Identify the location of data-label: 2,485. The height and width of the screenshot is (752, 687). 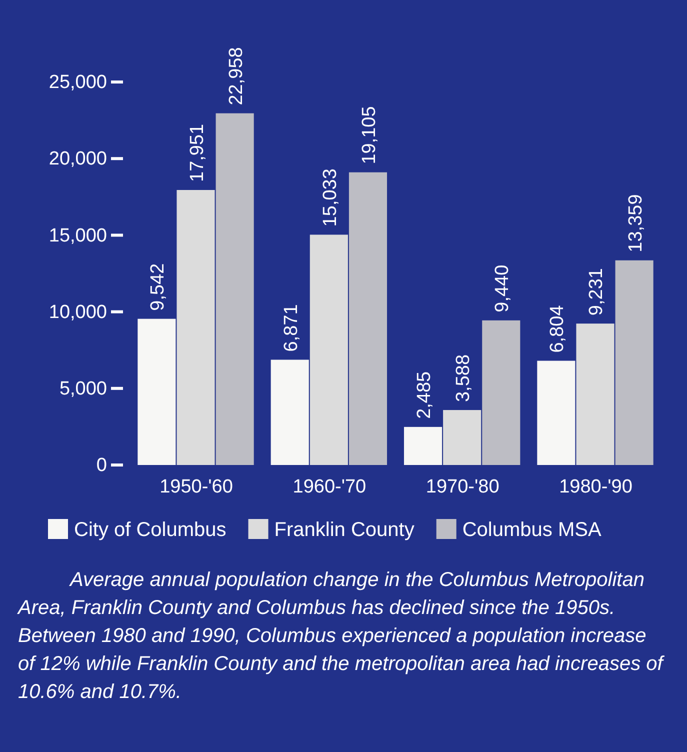
(425, 395).